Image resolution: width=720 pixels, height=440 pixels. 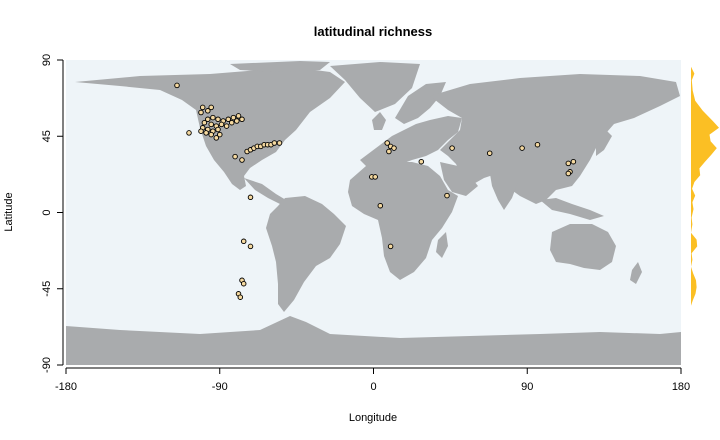 I want to click on landmass-british-isles, so click(x=379, y=121).